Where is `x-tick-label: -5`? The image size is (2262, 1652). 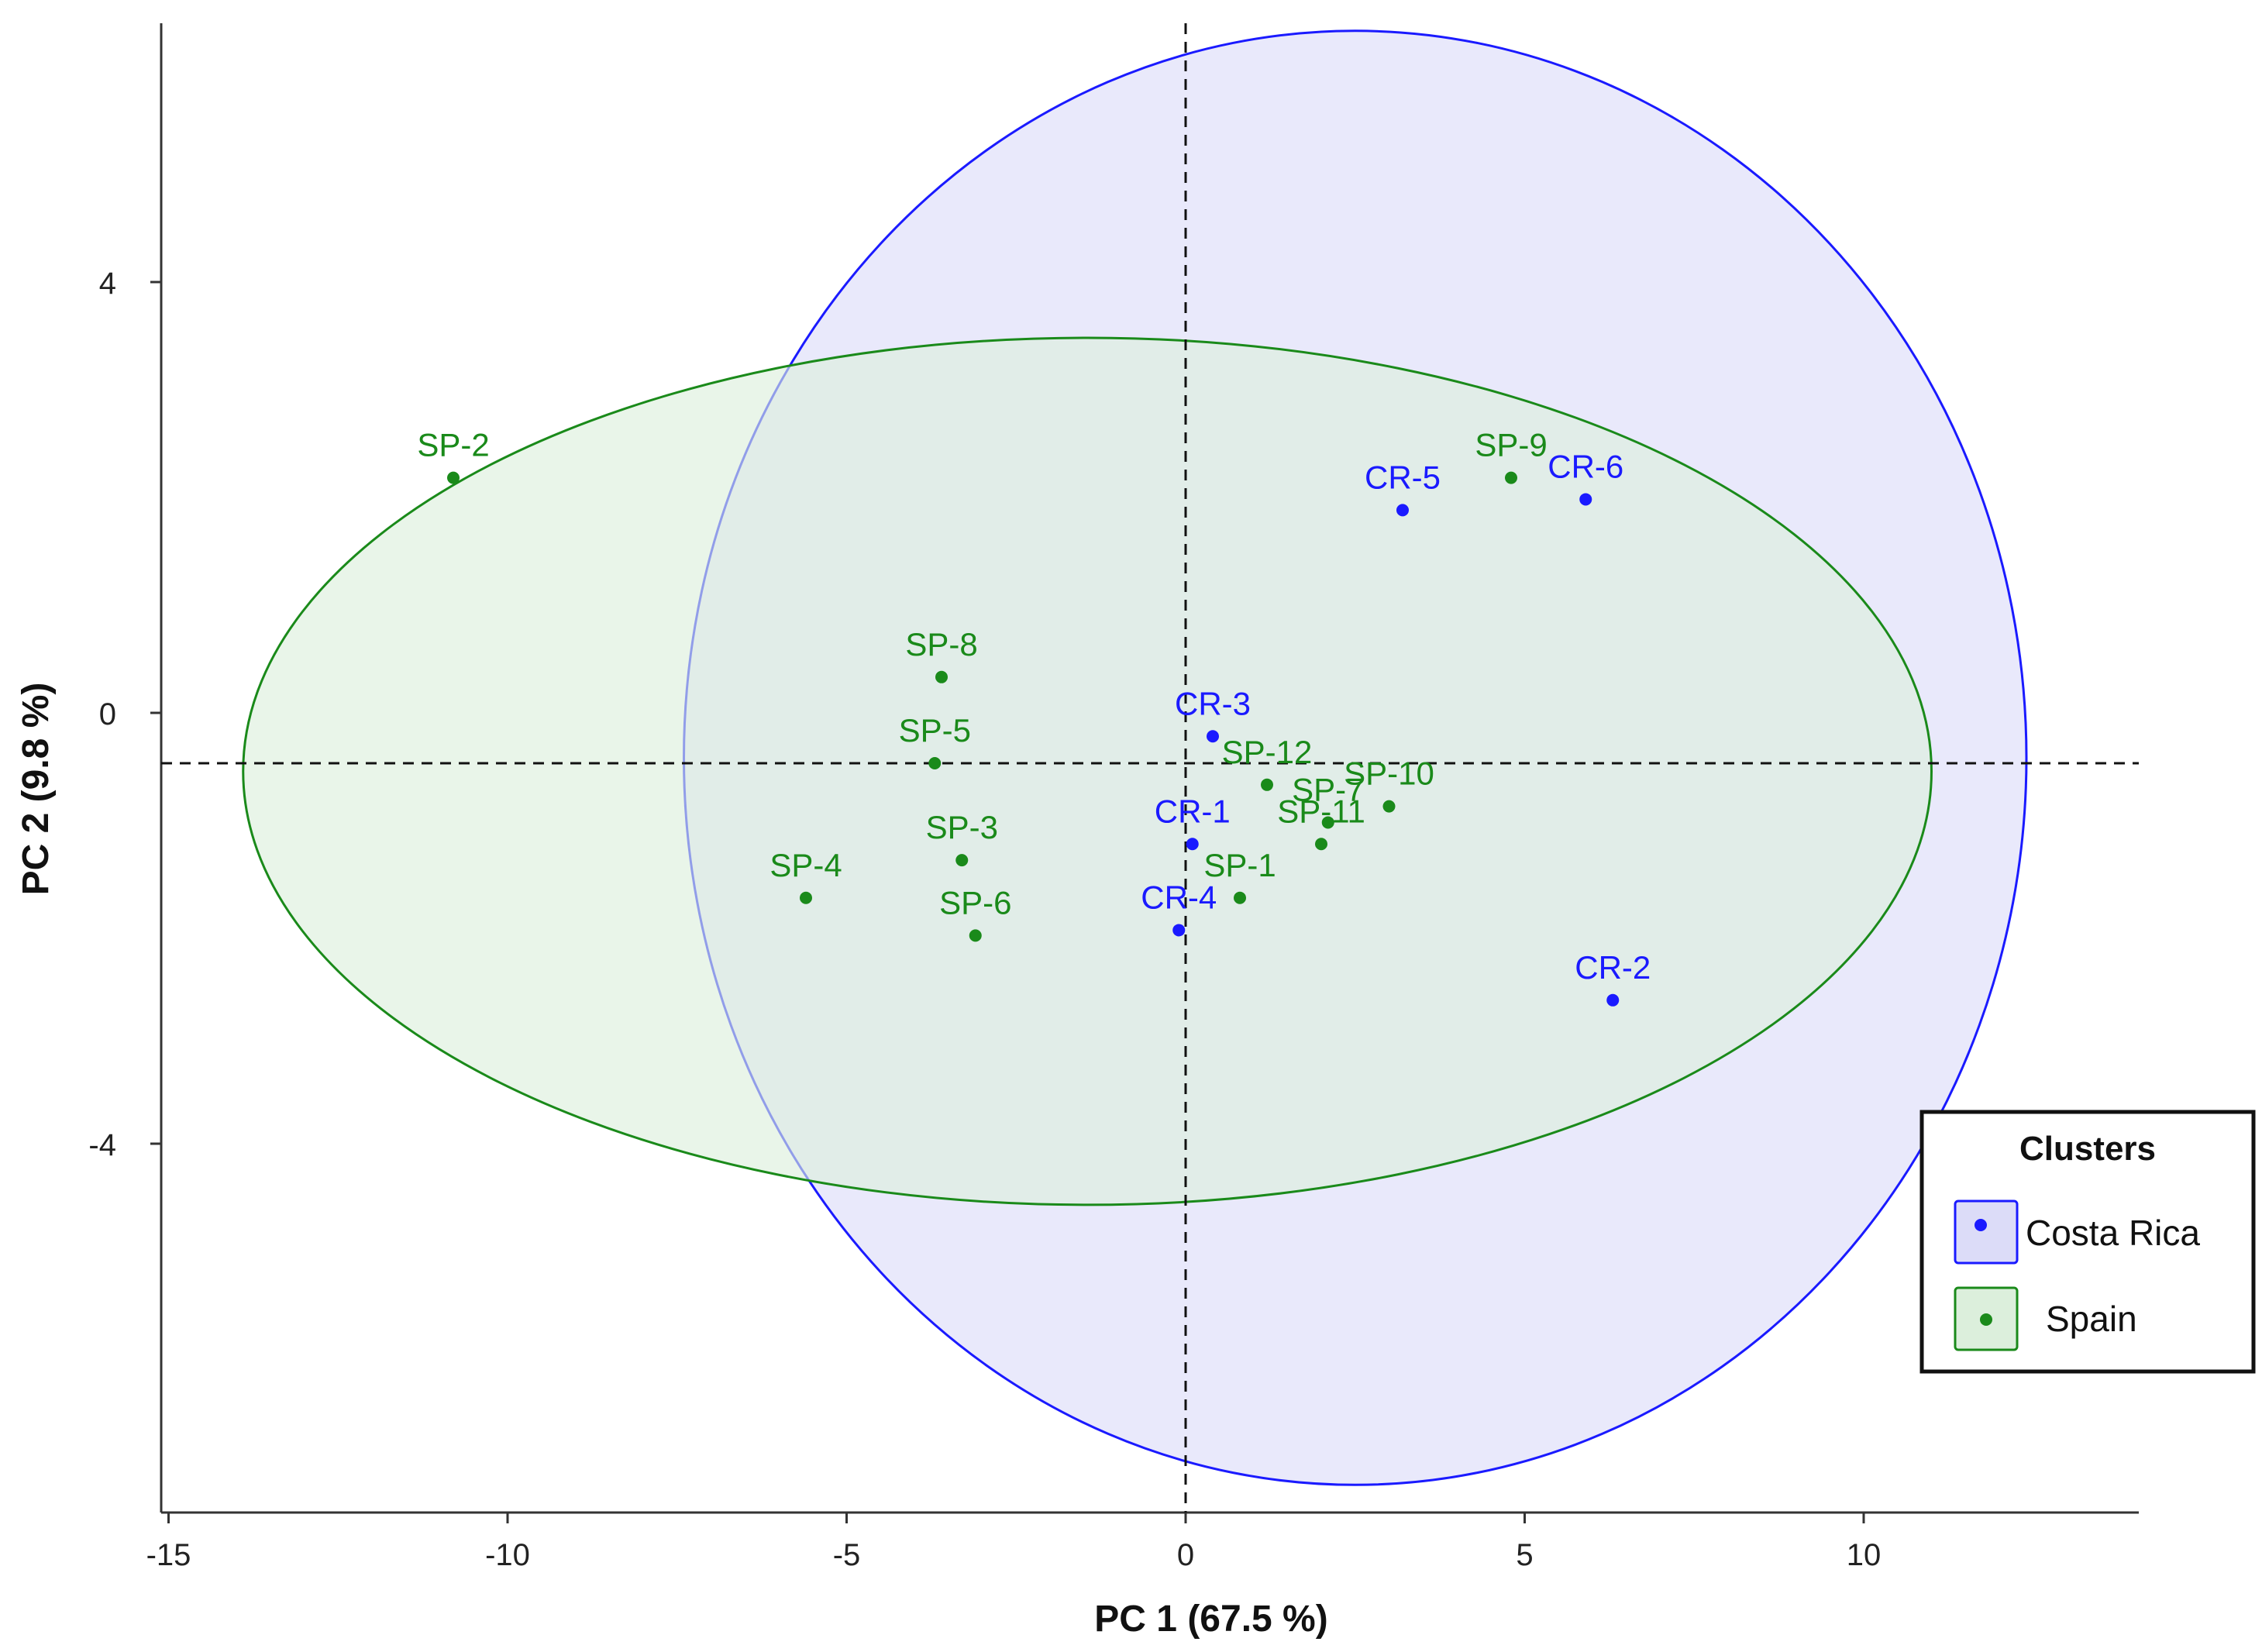
x-tick-label: -5 is located at coordinates (847, 1555).